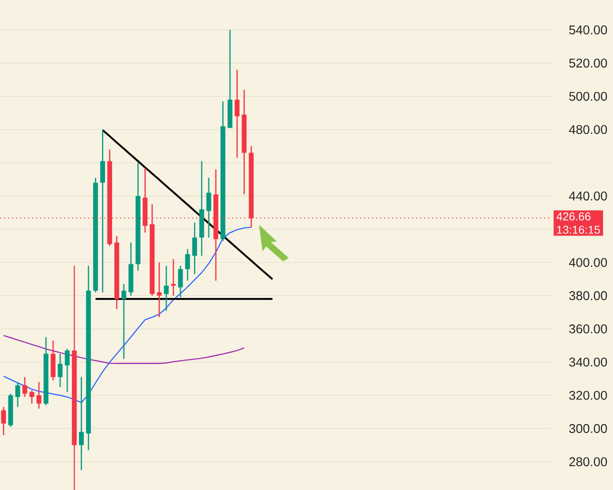  I want to click on y-tick-label: 520.00, so click(588, 63).